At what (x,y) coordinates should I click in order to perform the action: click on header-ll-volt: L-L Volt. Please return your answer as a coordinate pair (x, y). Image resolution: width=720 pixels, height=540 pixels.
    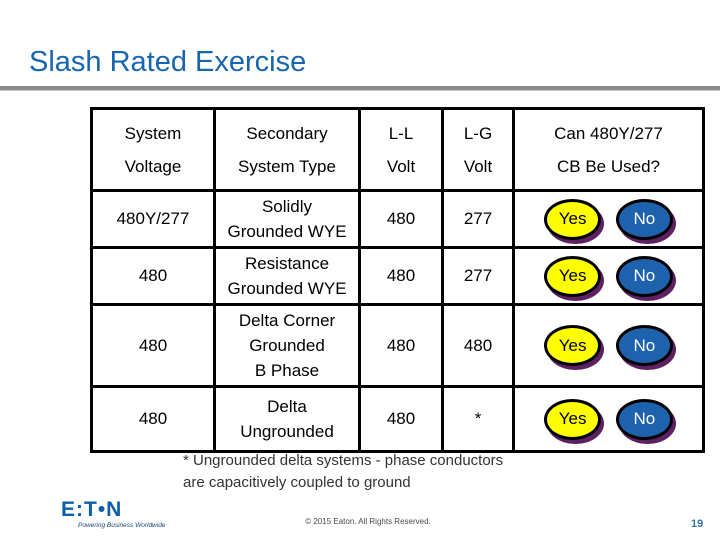
    Looking at the image, I should click on (401, 149).